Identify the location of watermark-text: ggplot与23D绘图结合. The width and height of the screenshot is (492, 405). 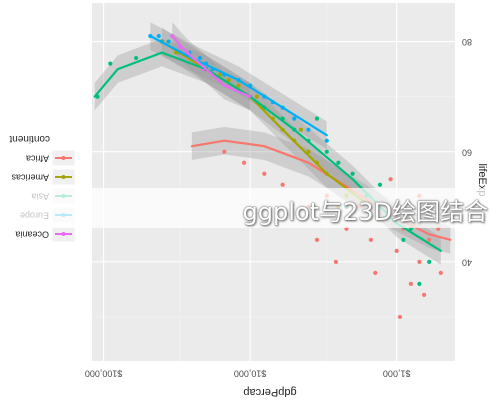
(365, 212).